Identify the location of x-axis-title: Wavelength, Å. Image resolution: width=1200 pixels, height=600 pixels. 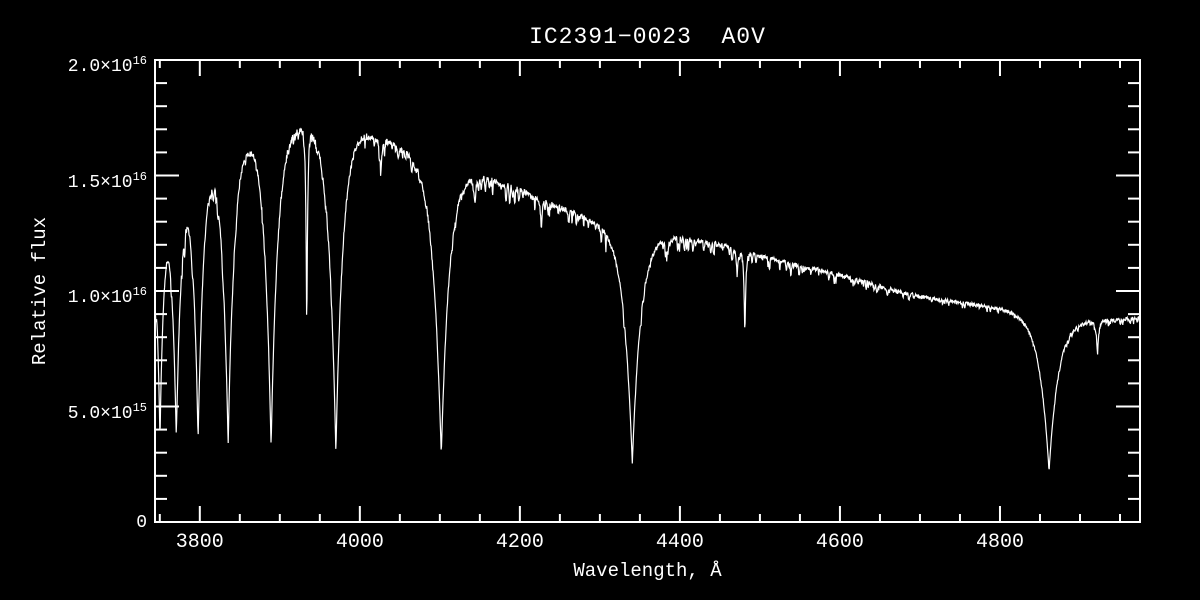
(647, 571).